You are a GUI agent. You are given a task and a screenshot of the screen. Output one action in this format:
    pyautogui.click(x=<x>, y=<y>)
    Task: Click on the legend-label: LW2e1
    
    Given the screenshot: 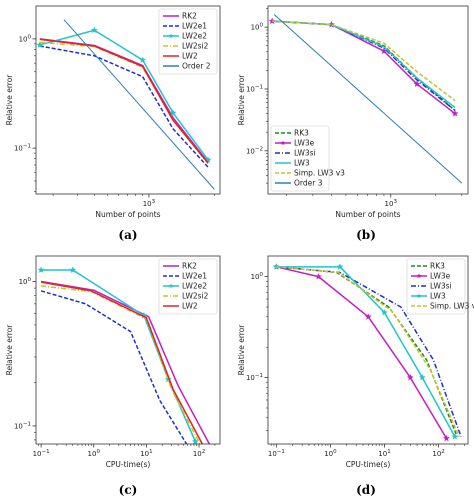 What is the action you would take?
    pyautogui.click(x=194, y=26)
    